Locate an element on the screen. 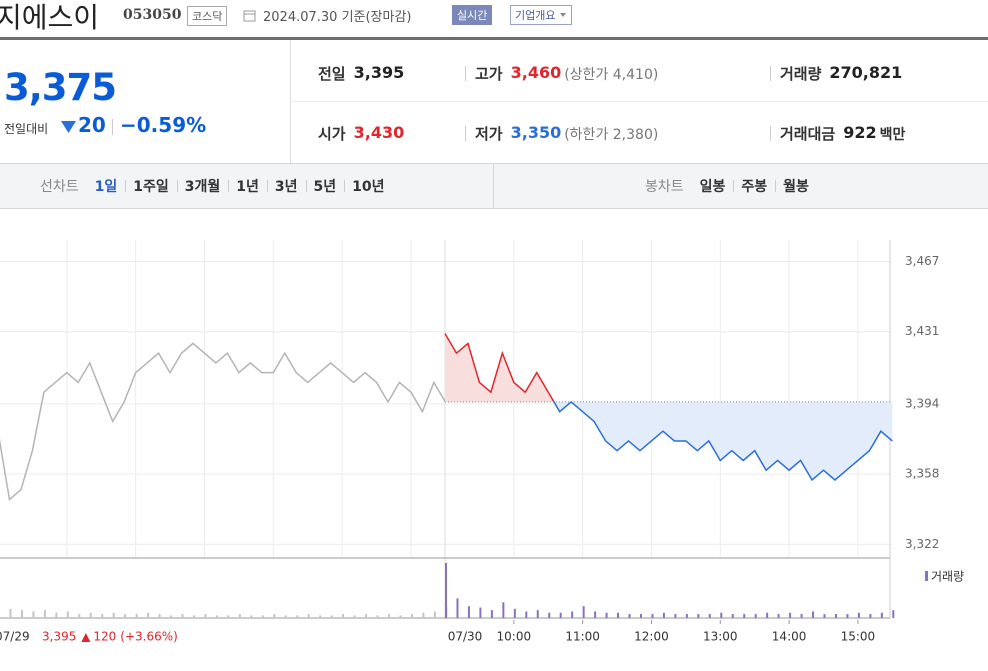  y-tick-label: 3,322 is located at coordinates (922, 544).